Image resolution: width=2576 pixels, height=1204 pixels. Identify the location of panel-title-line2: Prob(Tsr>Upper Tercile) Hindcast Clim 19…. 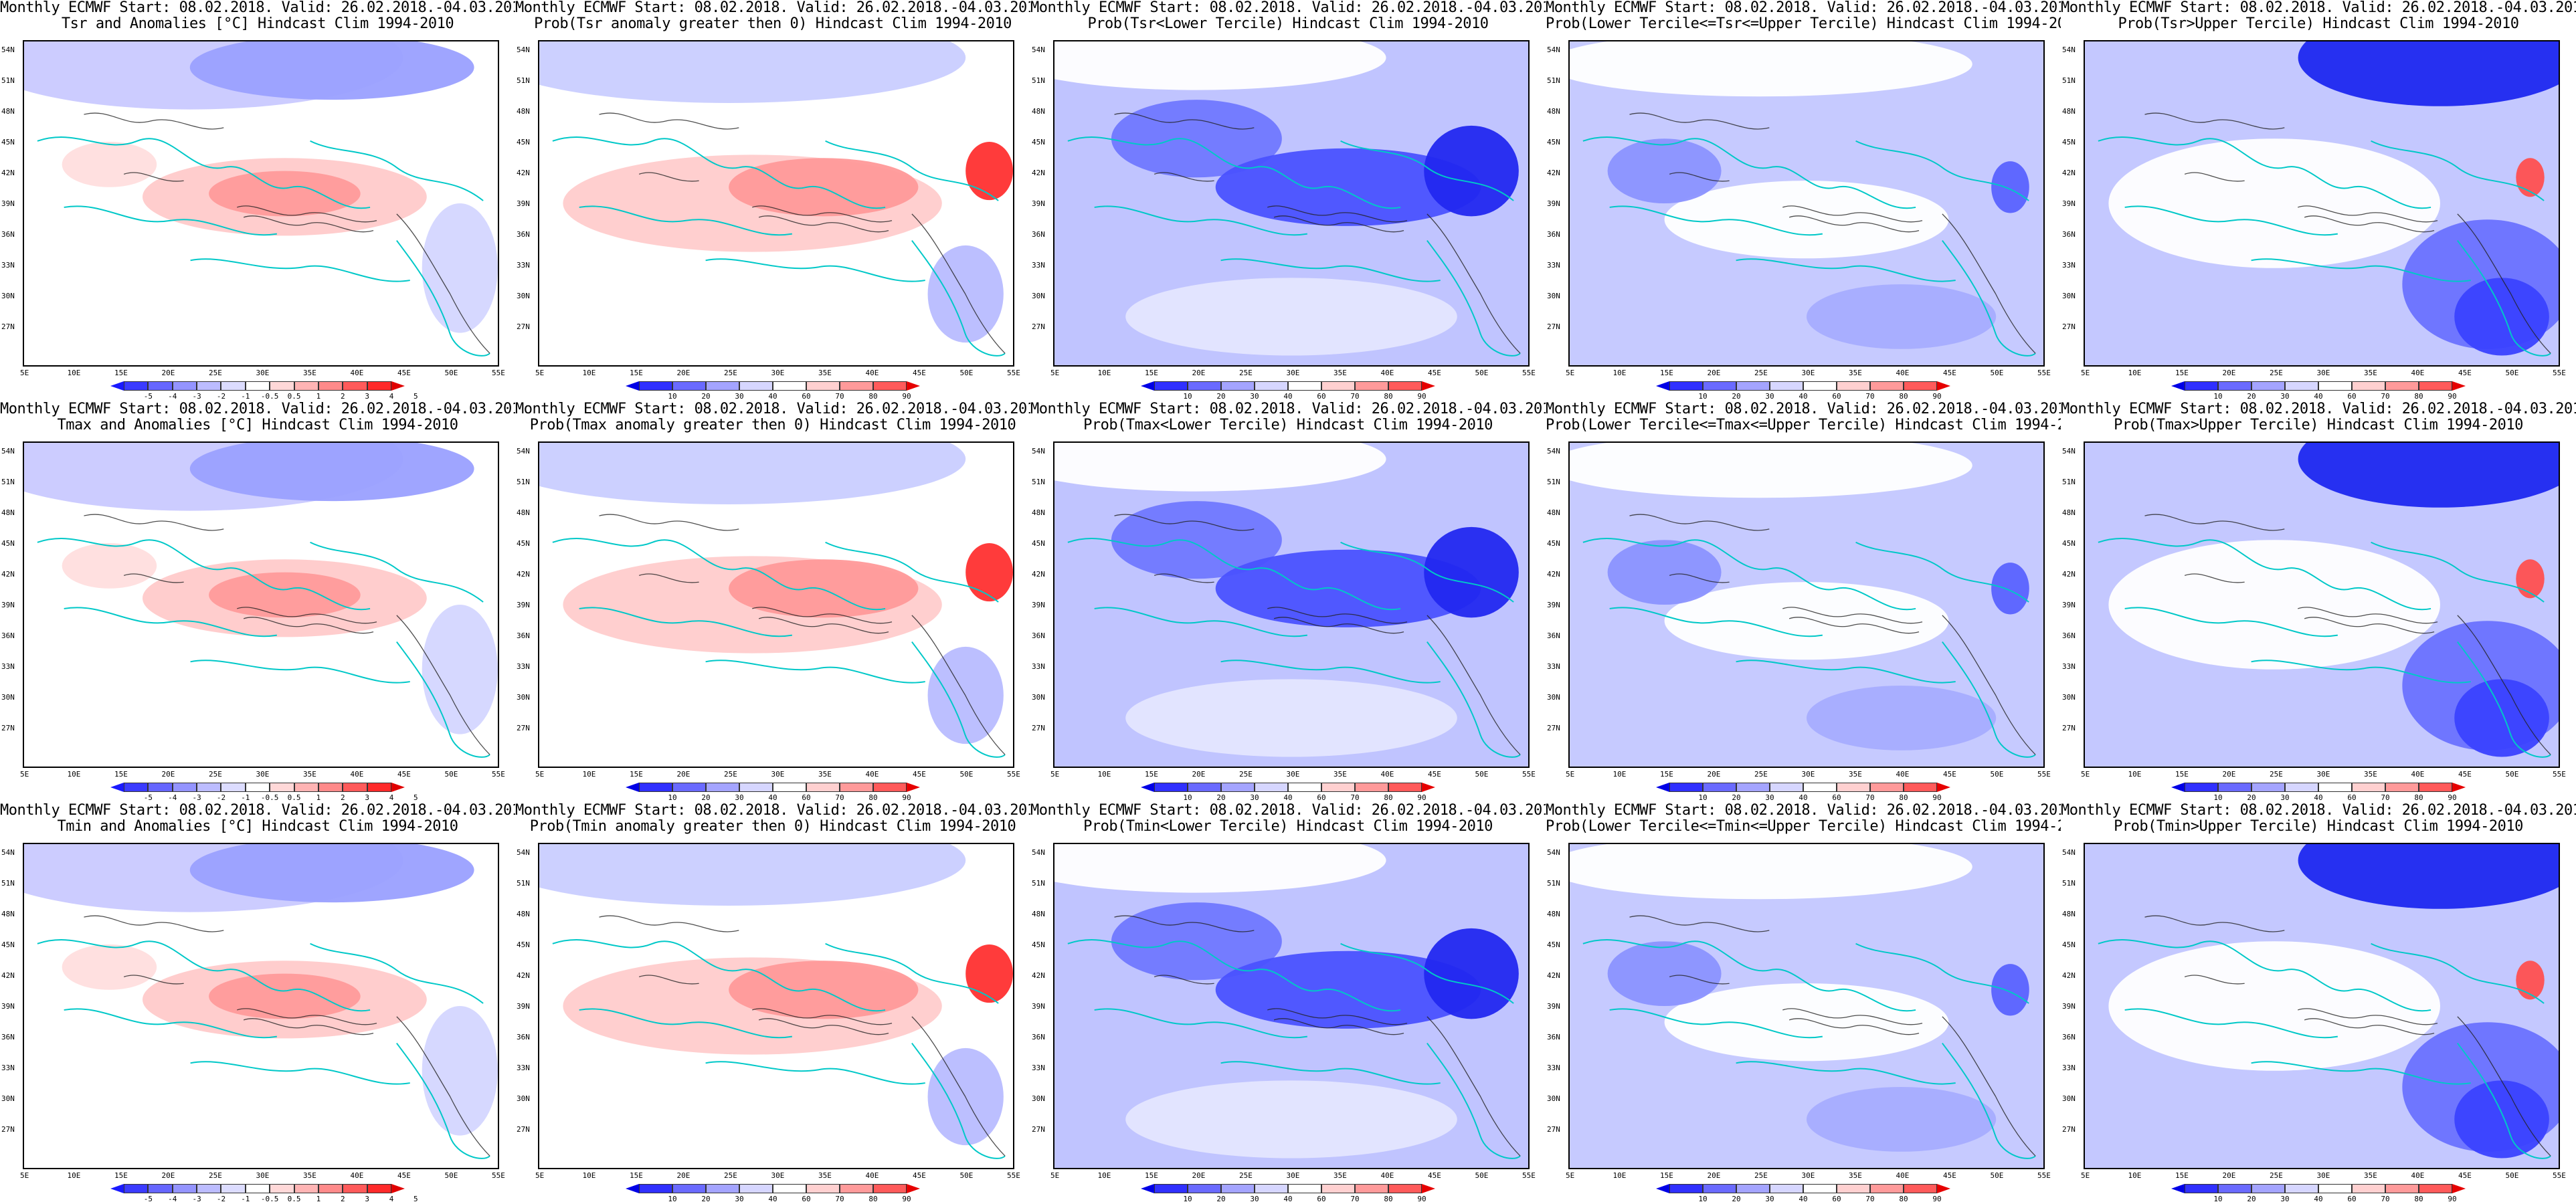
(2318, 23).